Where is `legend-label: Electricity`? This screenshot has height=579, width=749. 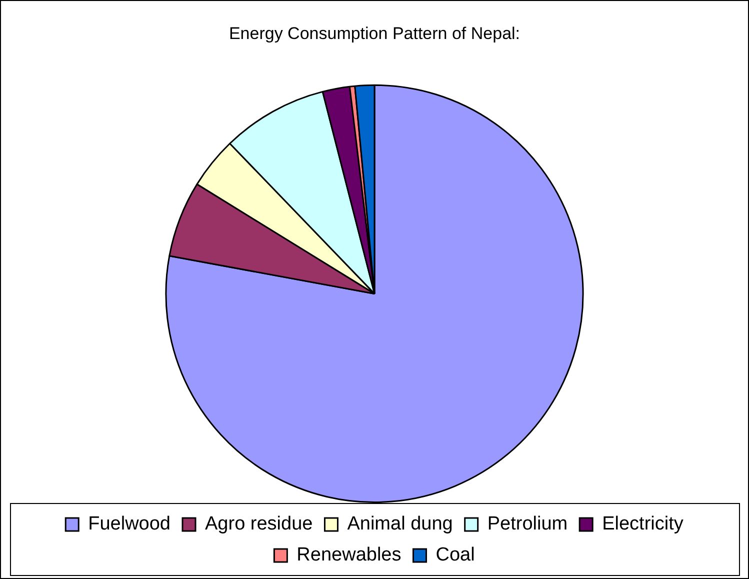 legend-label: Electricity is located at coordinates (643, 524).